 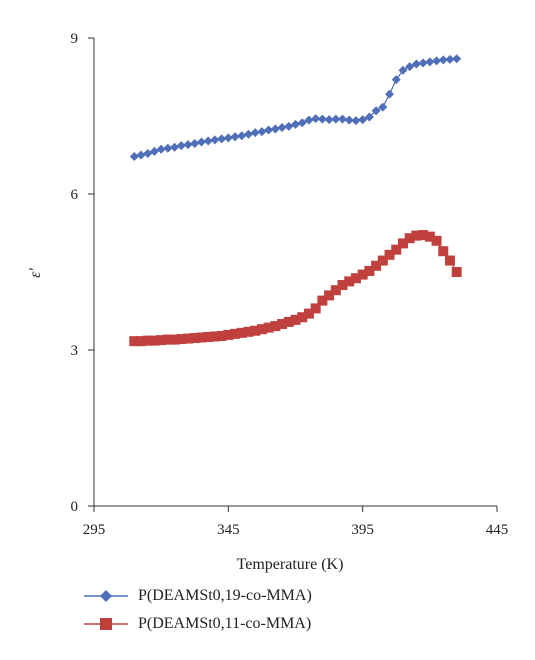 What do you see at coordinates (75, 195) in the screenshot?
I see `y-tick-label: 6` at bounding box center [75, 195].